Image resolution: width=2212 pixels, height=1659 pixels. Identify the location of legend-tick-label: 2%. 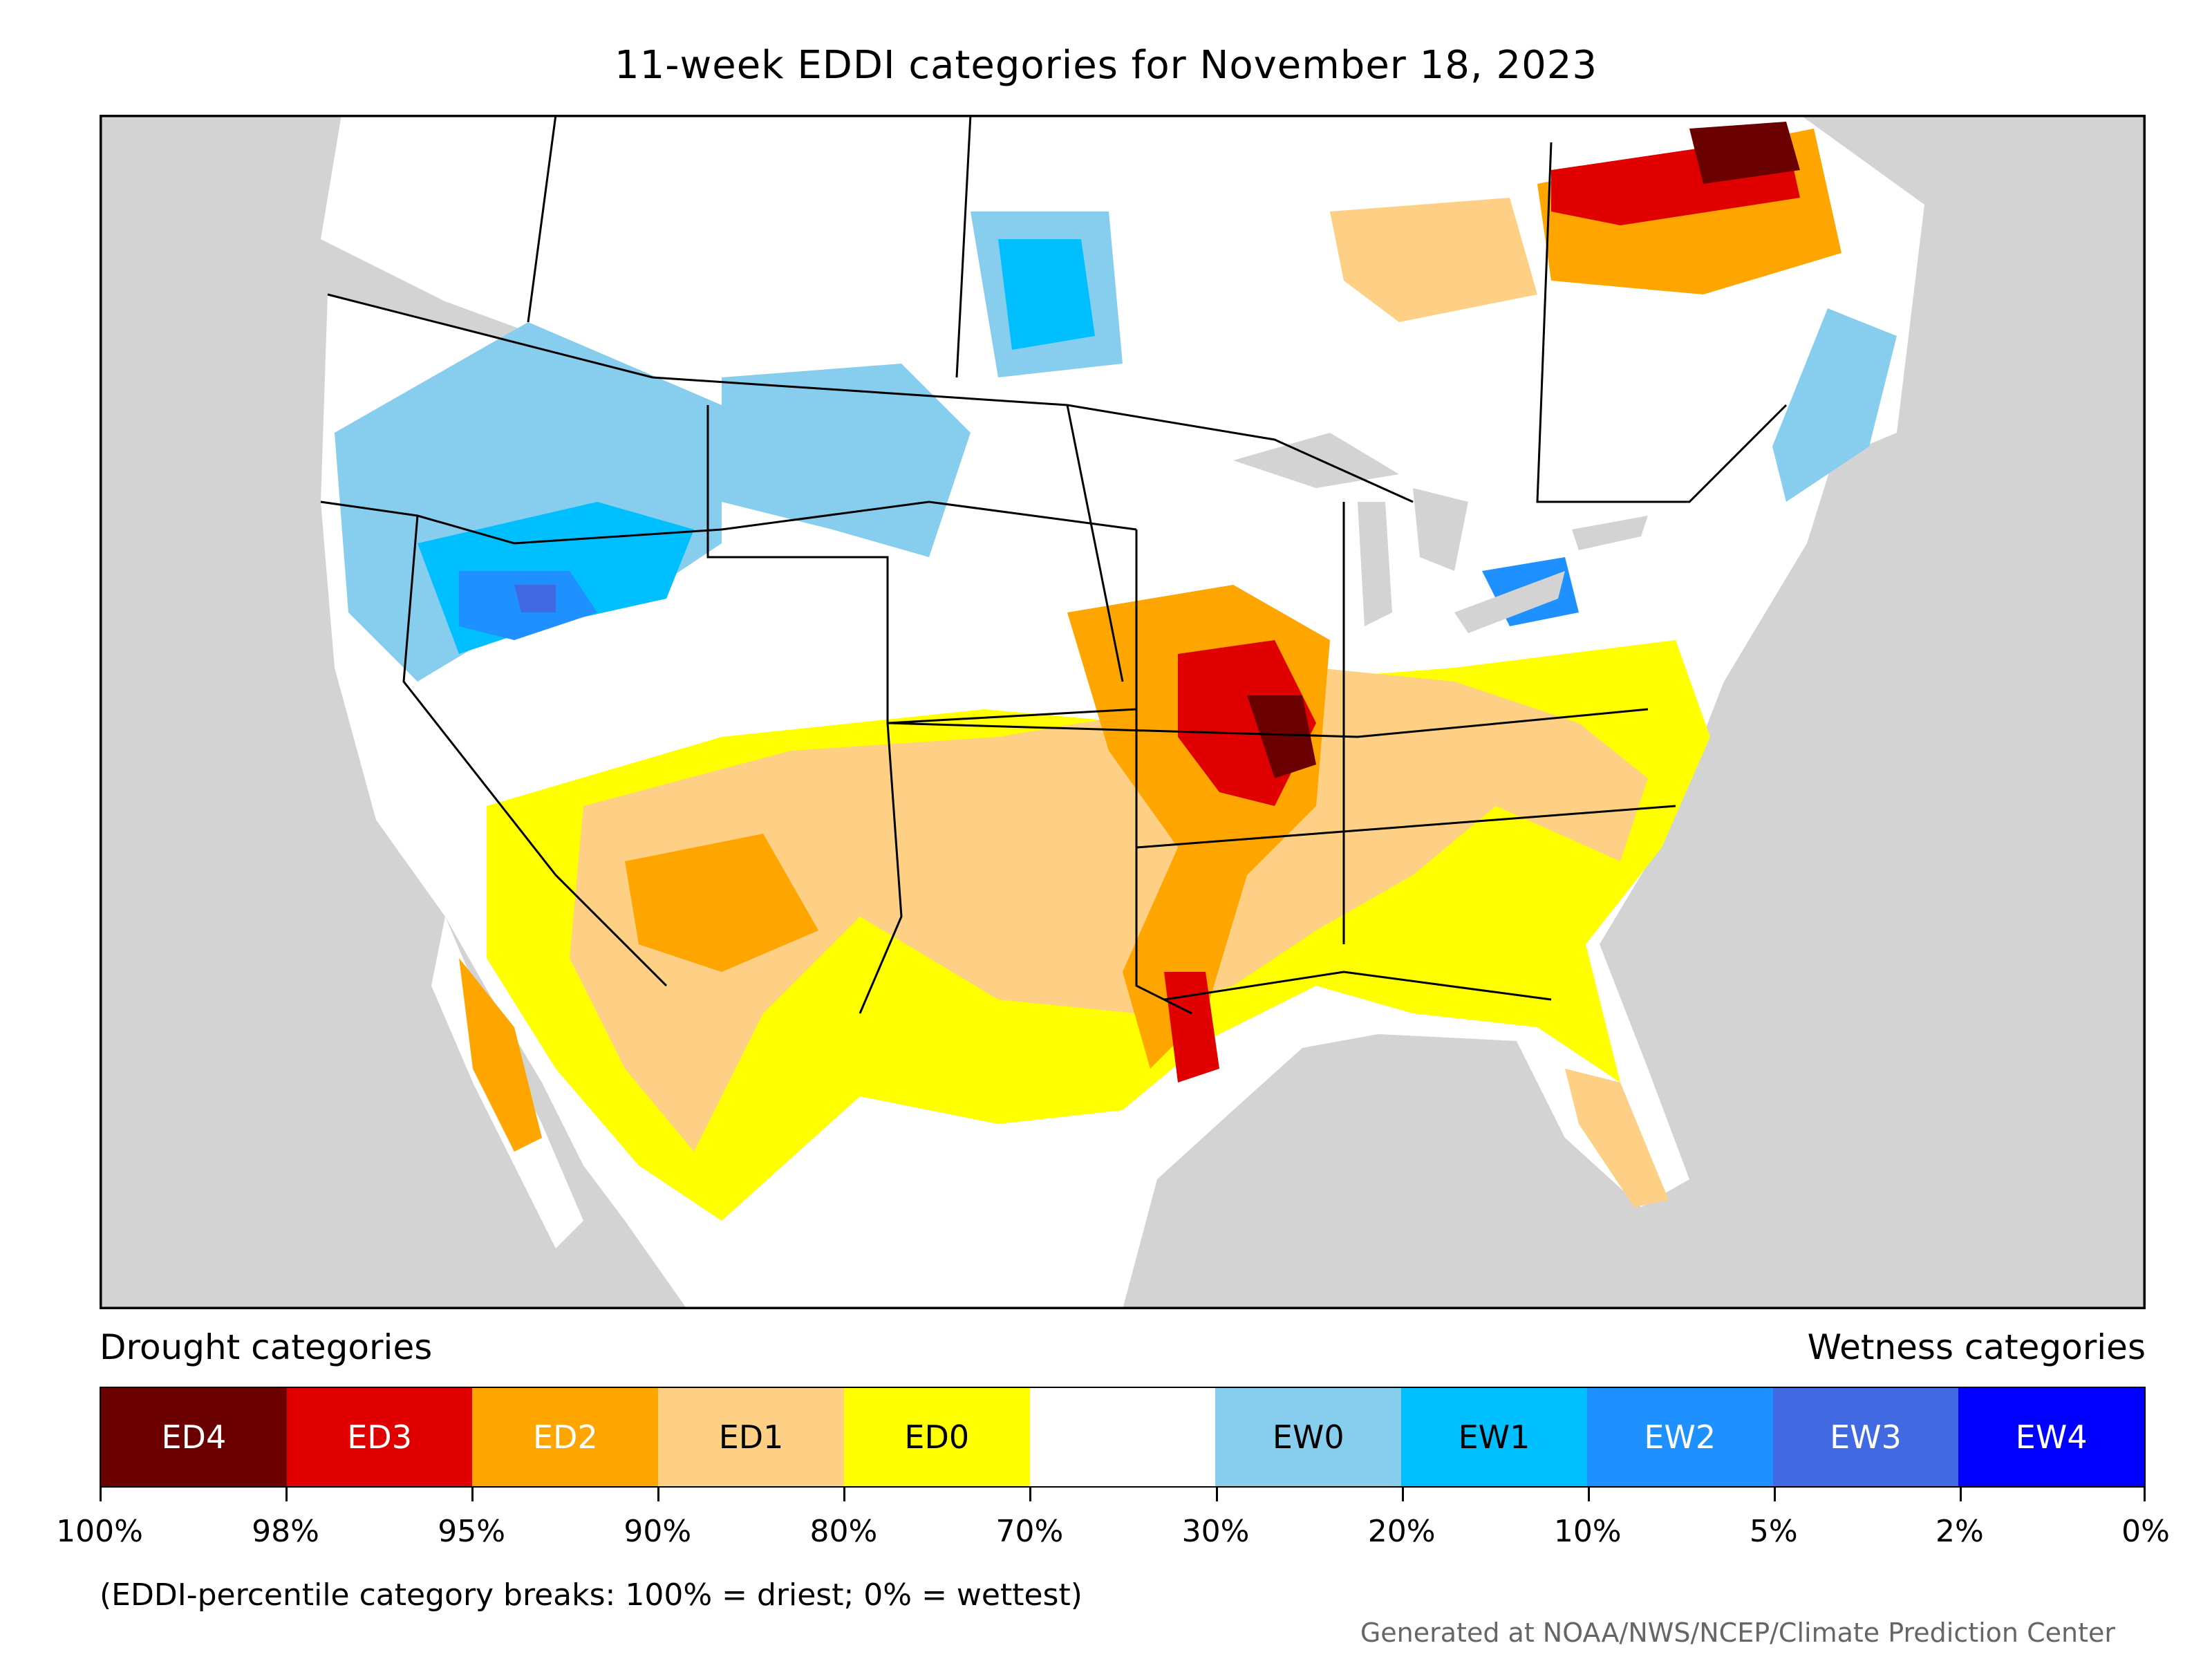
(1960, 1531).